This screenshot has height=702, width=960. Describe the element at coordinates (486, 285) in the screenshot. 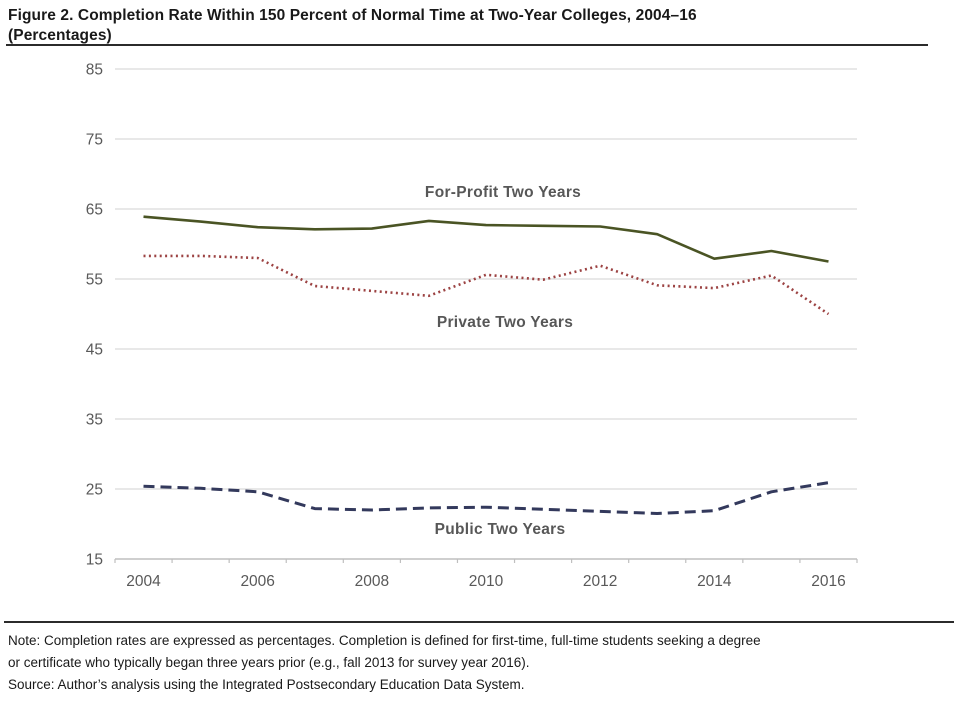

I see `series-line-private-two-years` at that location.